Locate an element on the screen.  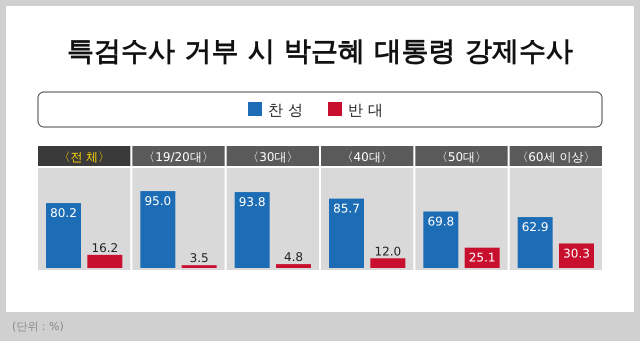
data-label: 3.5 is located at coordinates (199, 258).